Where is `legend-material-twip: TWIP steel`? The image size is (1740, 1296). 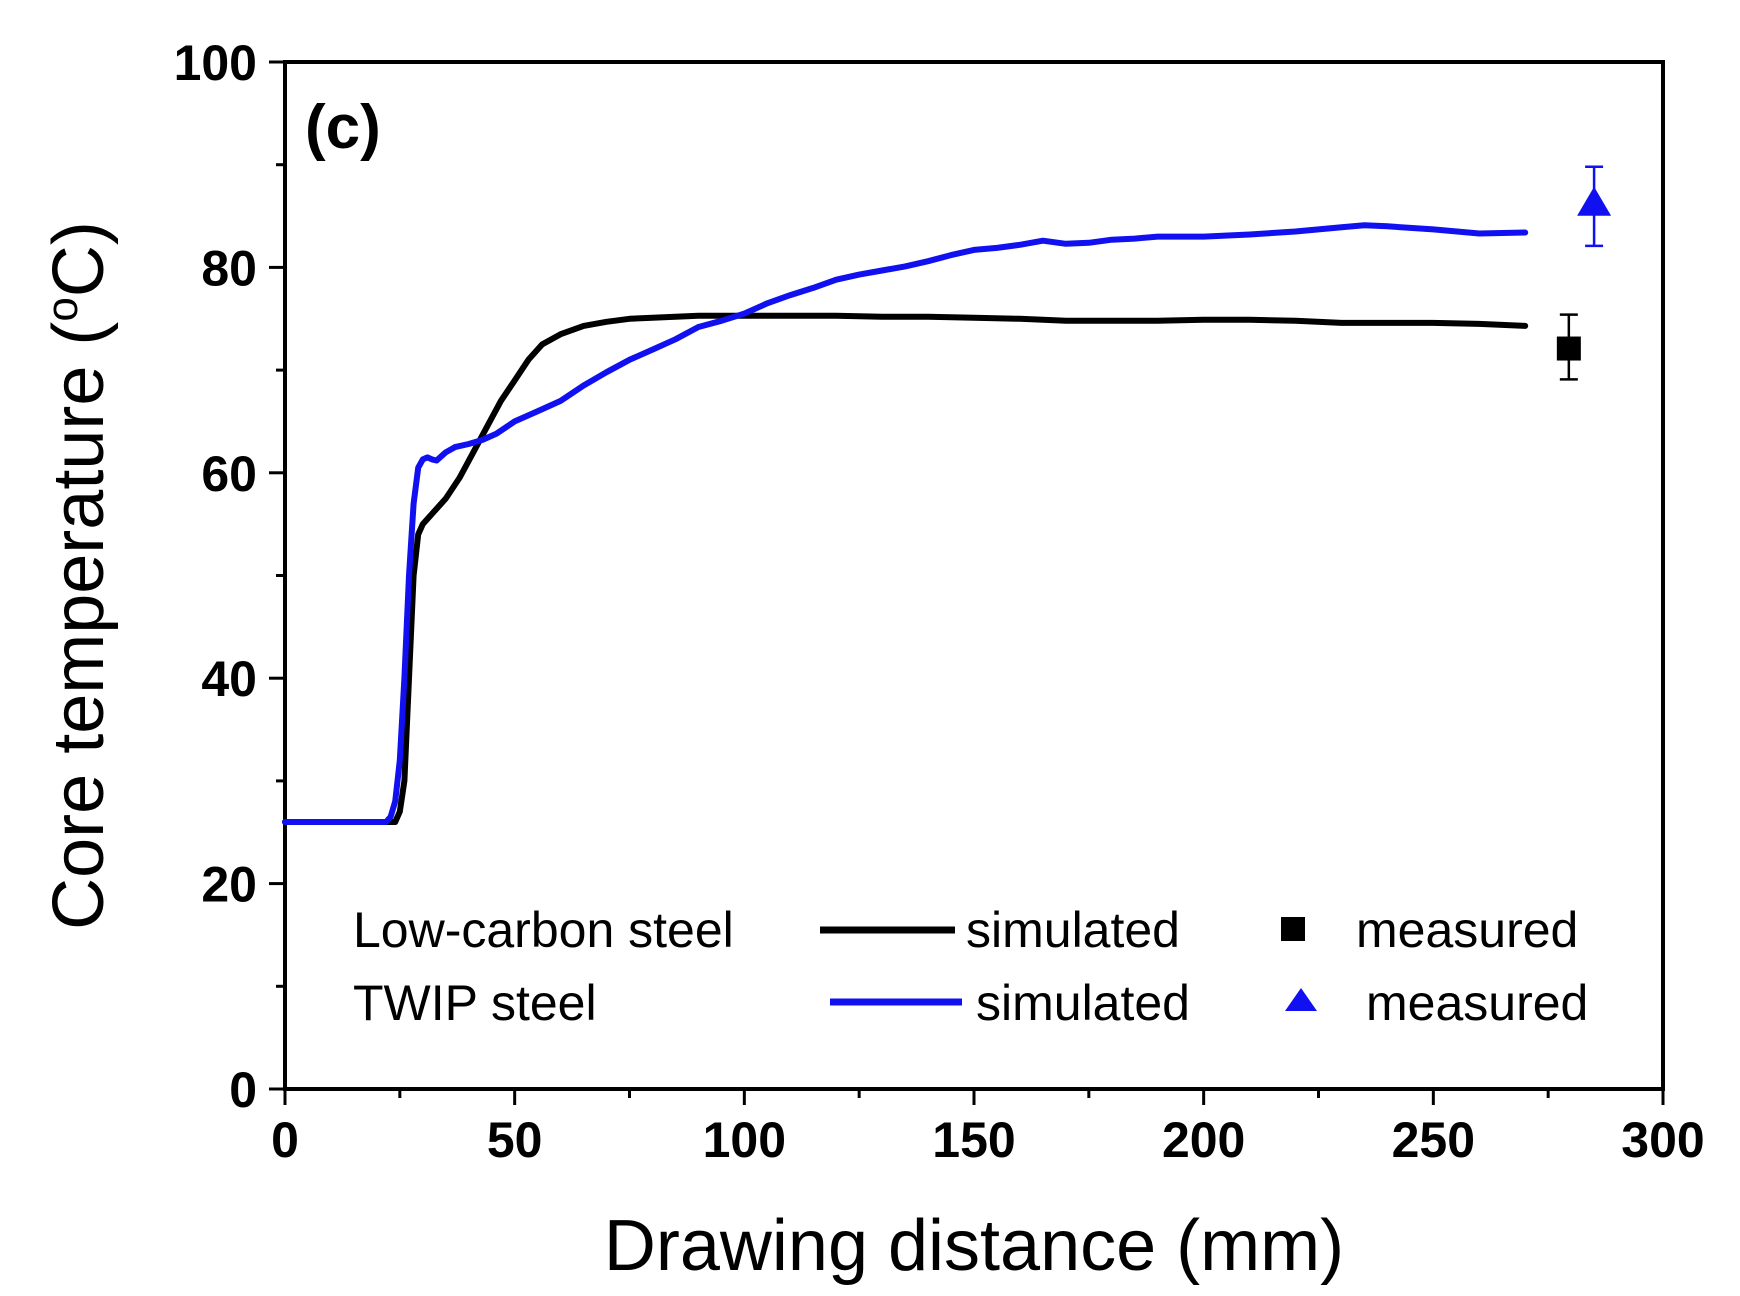 legend-material-twip: TWIP steel is located at coordinates (475, 1003).